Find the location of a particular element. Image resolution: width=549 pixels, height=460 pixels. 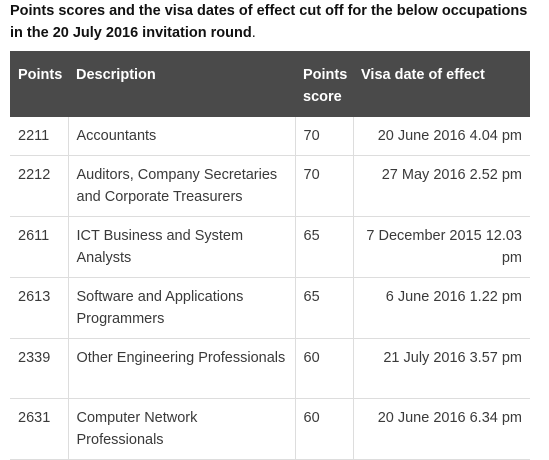

cell-description: Accountants is located at coordinates (182, 136).